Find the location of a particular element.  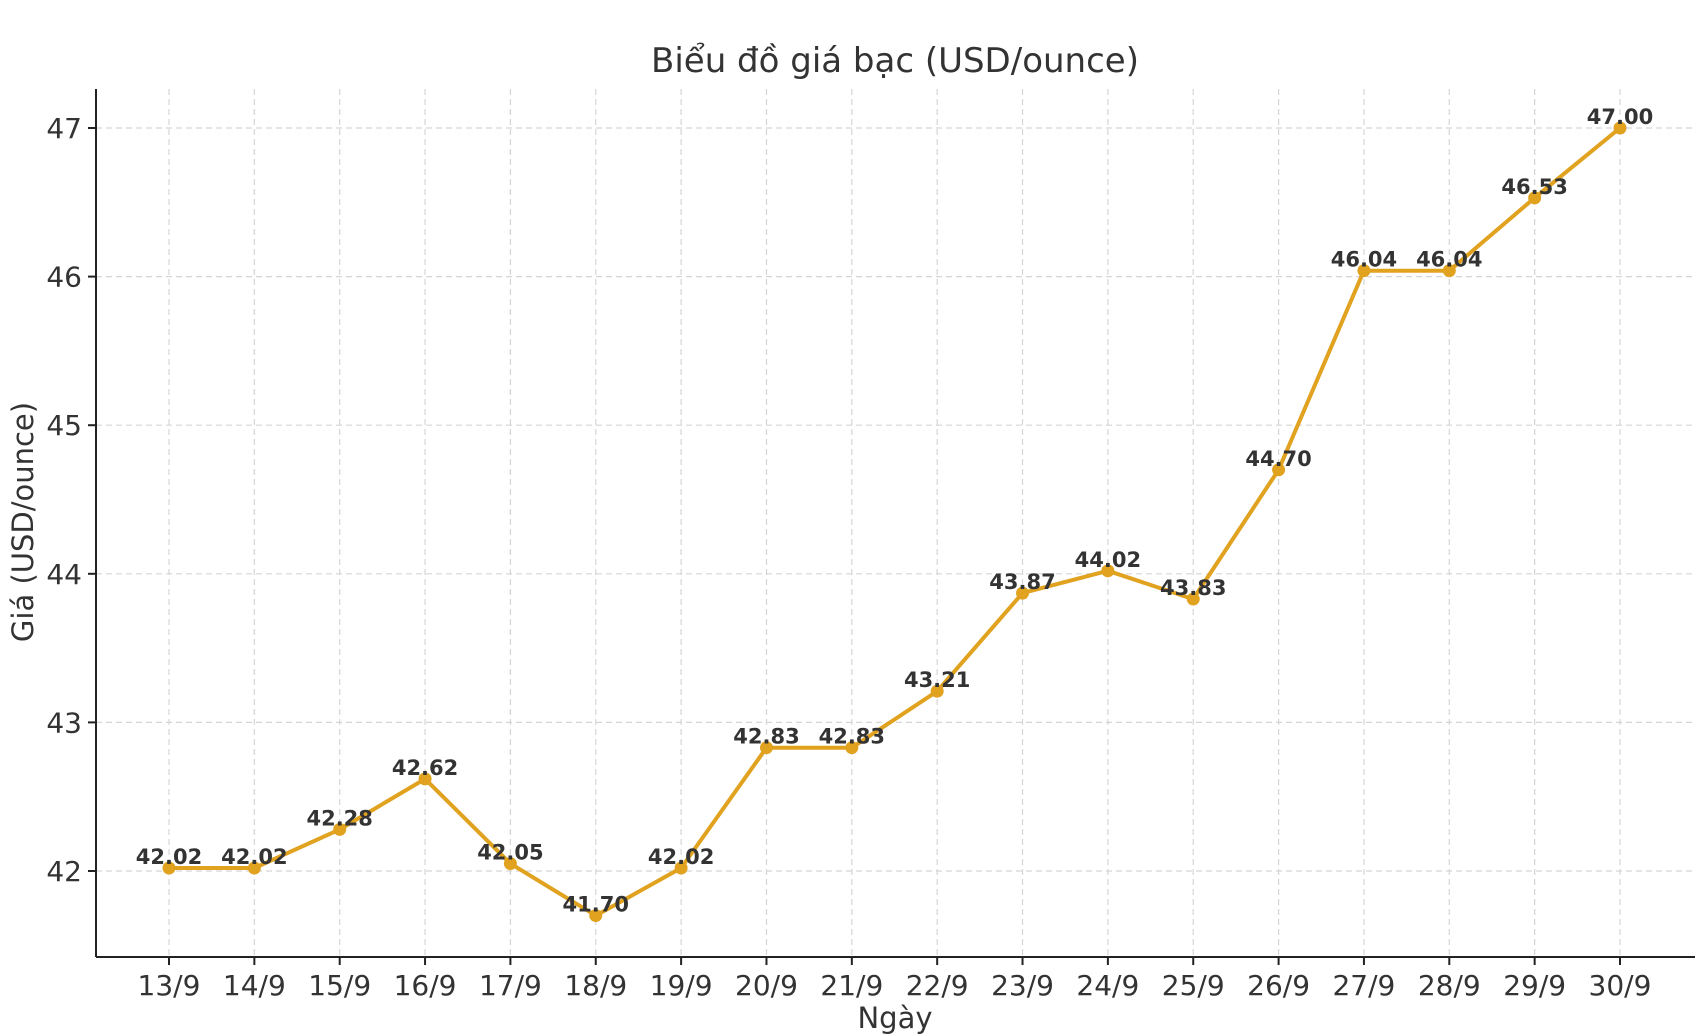

x-tick-label: 16/9 is located at coordinates (425, 985).